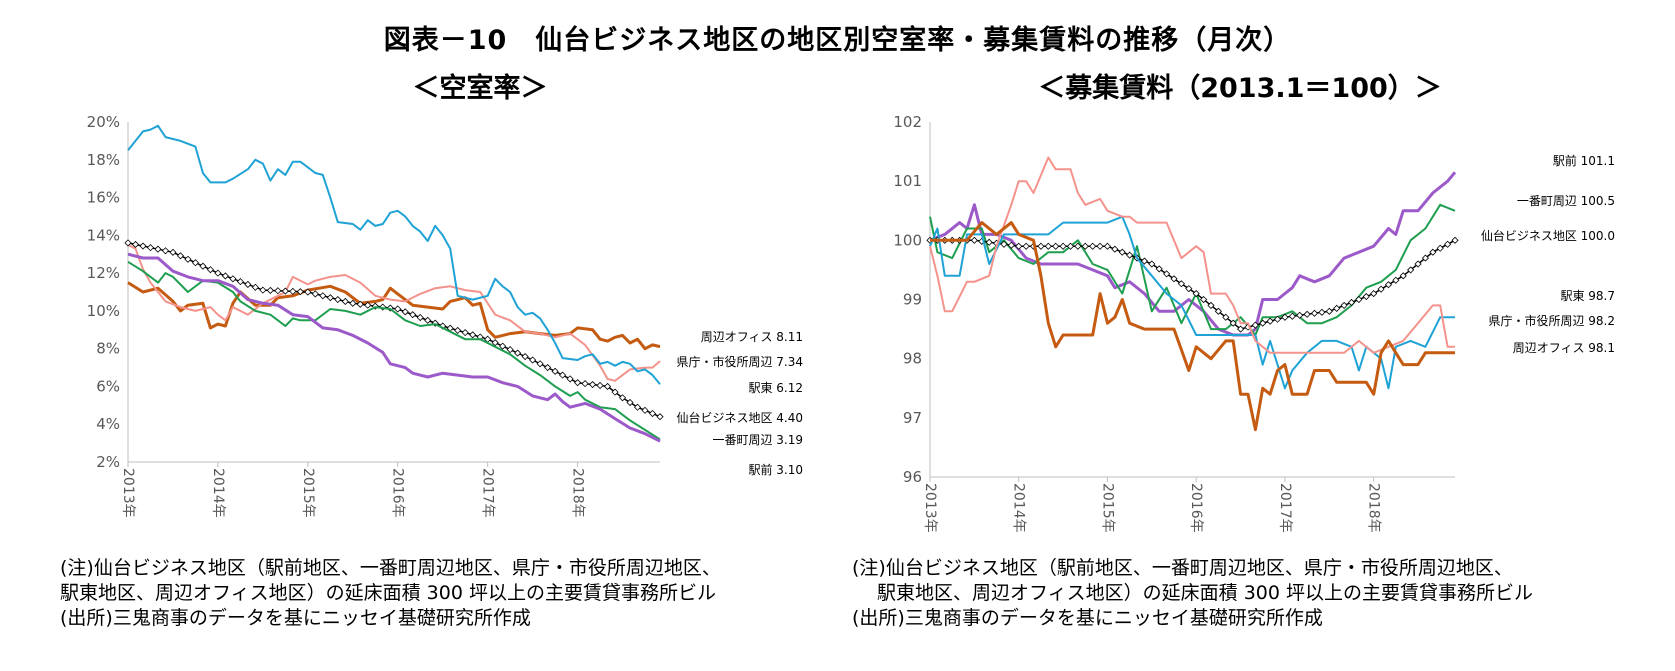 The image size is (1675, 671). Describe the element at coordinates (103, 122) in the screenshot. I see `y-tick-label: 20%` at that location.